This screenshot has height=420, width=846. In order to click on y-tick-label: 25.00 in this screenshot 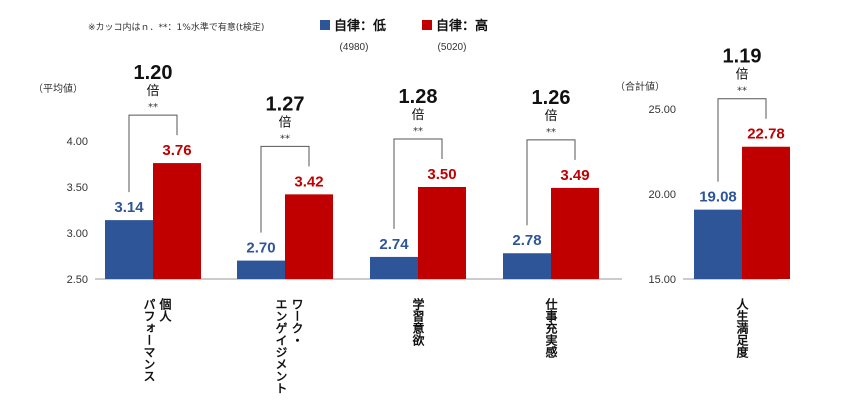, I will do `click(662, 110)`.